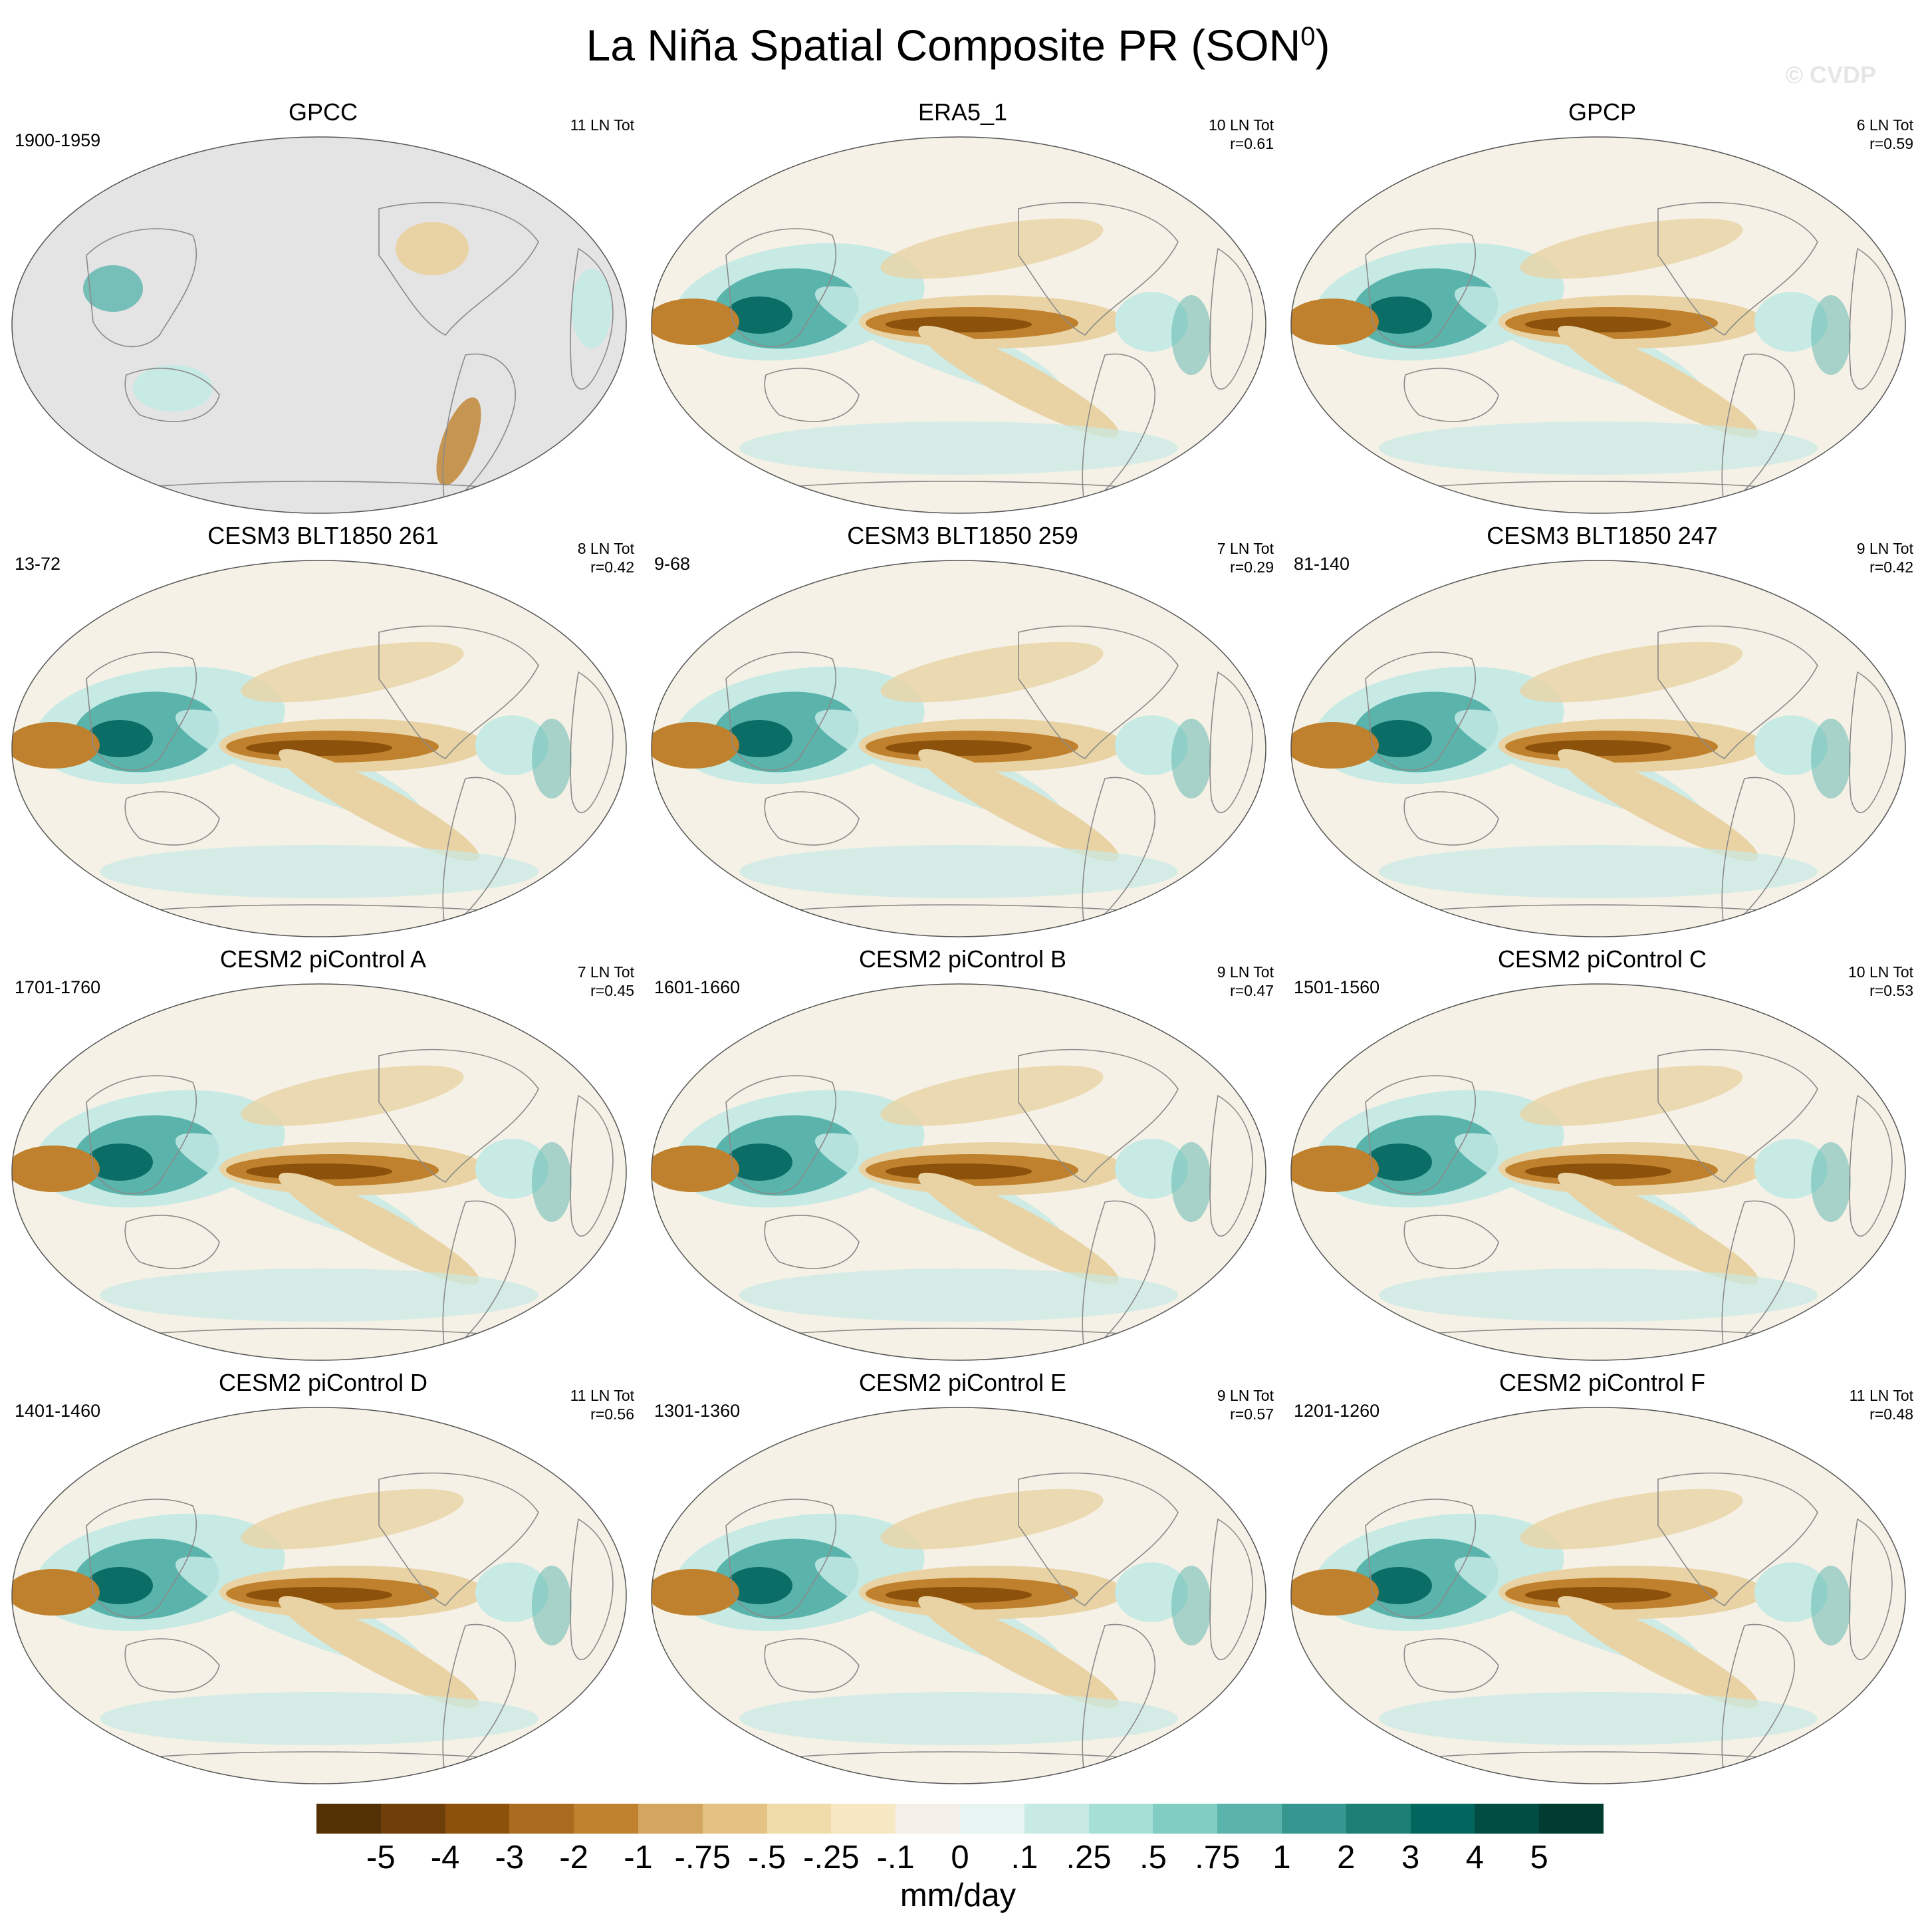 Image resolution: width=1916 pixels, height=1932 pixels. I want to click on panel-stats: 11 LN Tot, so click(602, 125).